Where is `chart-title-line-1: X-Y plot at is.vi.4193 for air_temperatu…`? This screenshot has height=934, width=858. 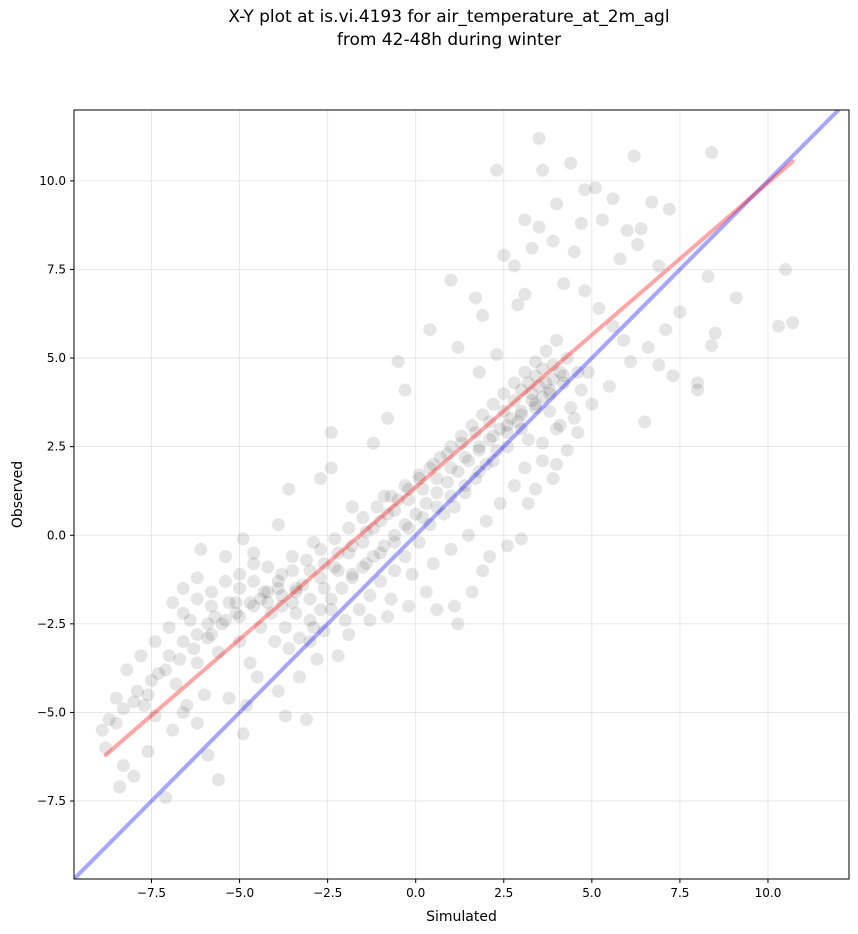 chart-title-line-1: X-Y plot at is.vi.4193 for air_temperatu… is located at coordinates (449, 17).